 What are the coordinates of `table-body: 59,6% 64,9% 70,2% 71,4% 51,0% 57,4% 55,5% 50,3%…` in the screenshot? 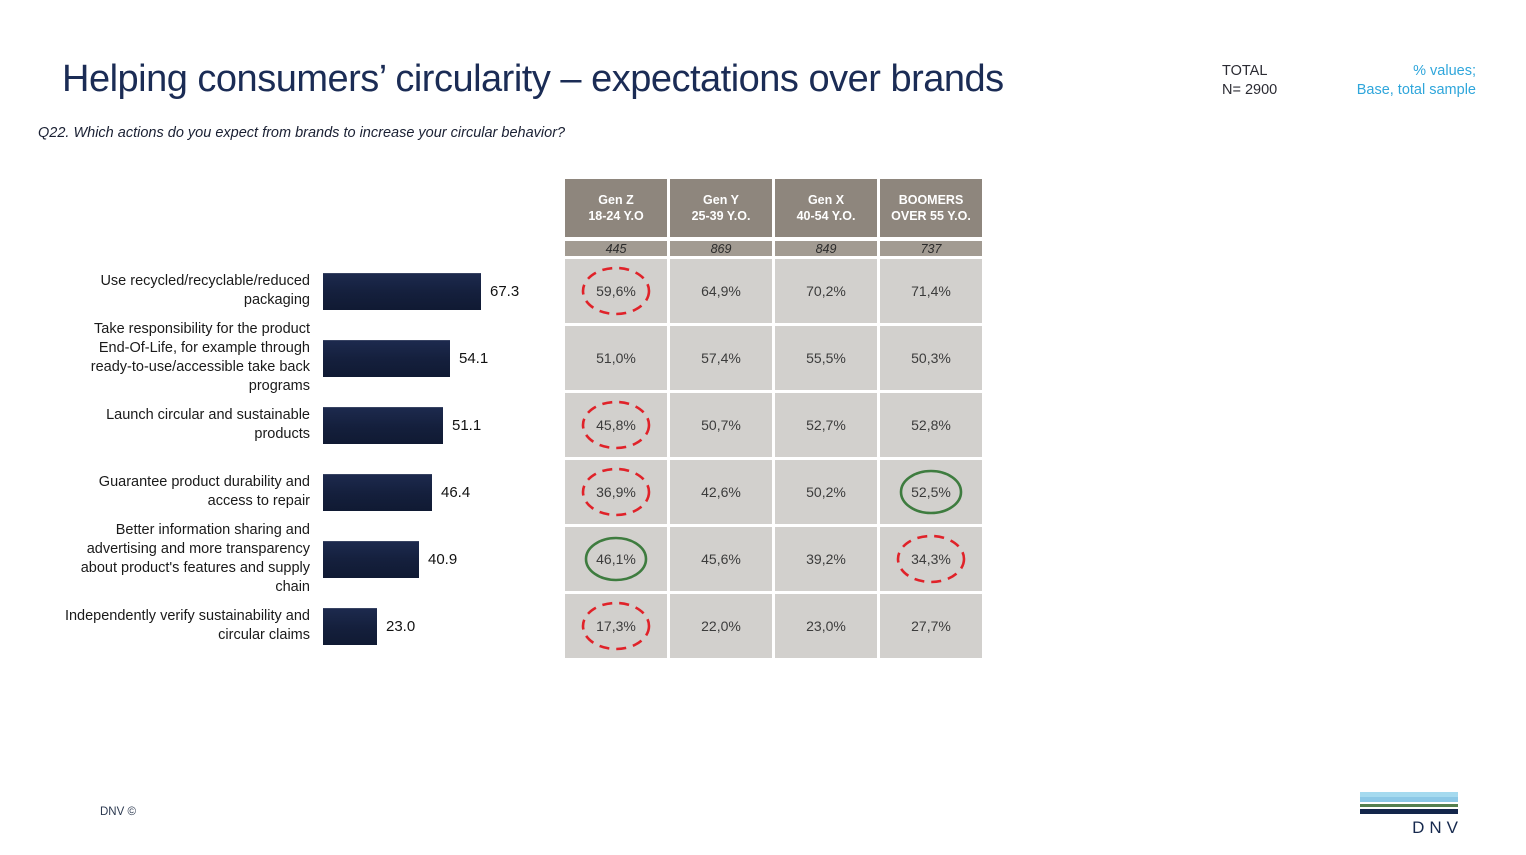 It's located at (773, 458).